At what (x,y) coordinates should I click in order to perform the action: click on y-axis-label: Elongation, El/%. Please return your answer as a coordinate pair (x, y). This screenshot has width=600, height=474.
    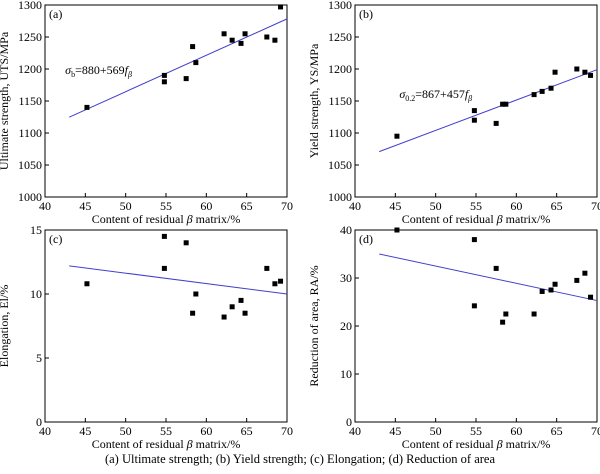
    Looking at the image, I should click on (5, 326).